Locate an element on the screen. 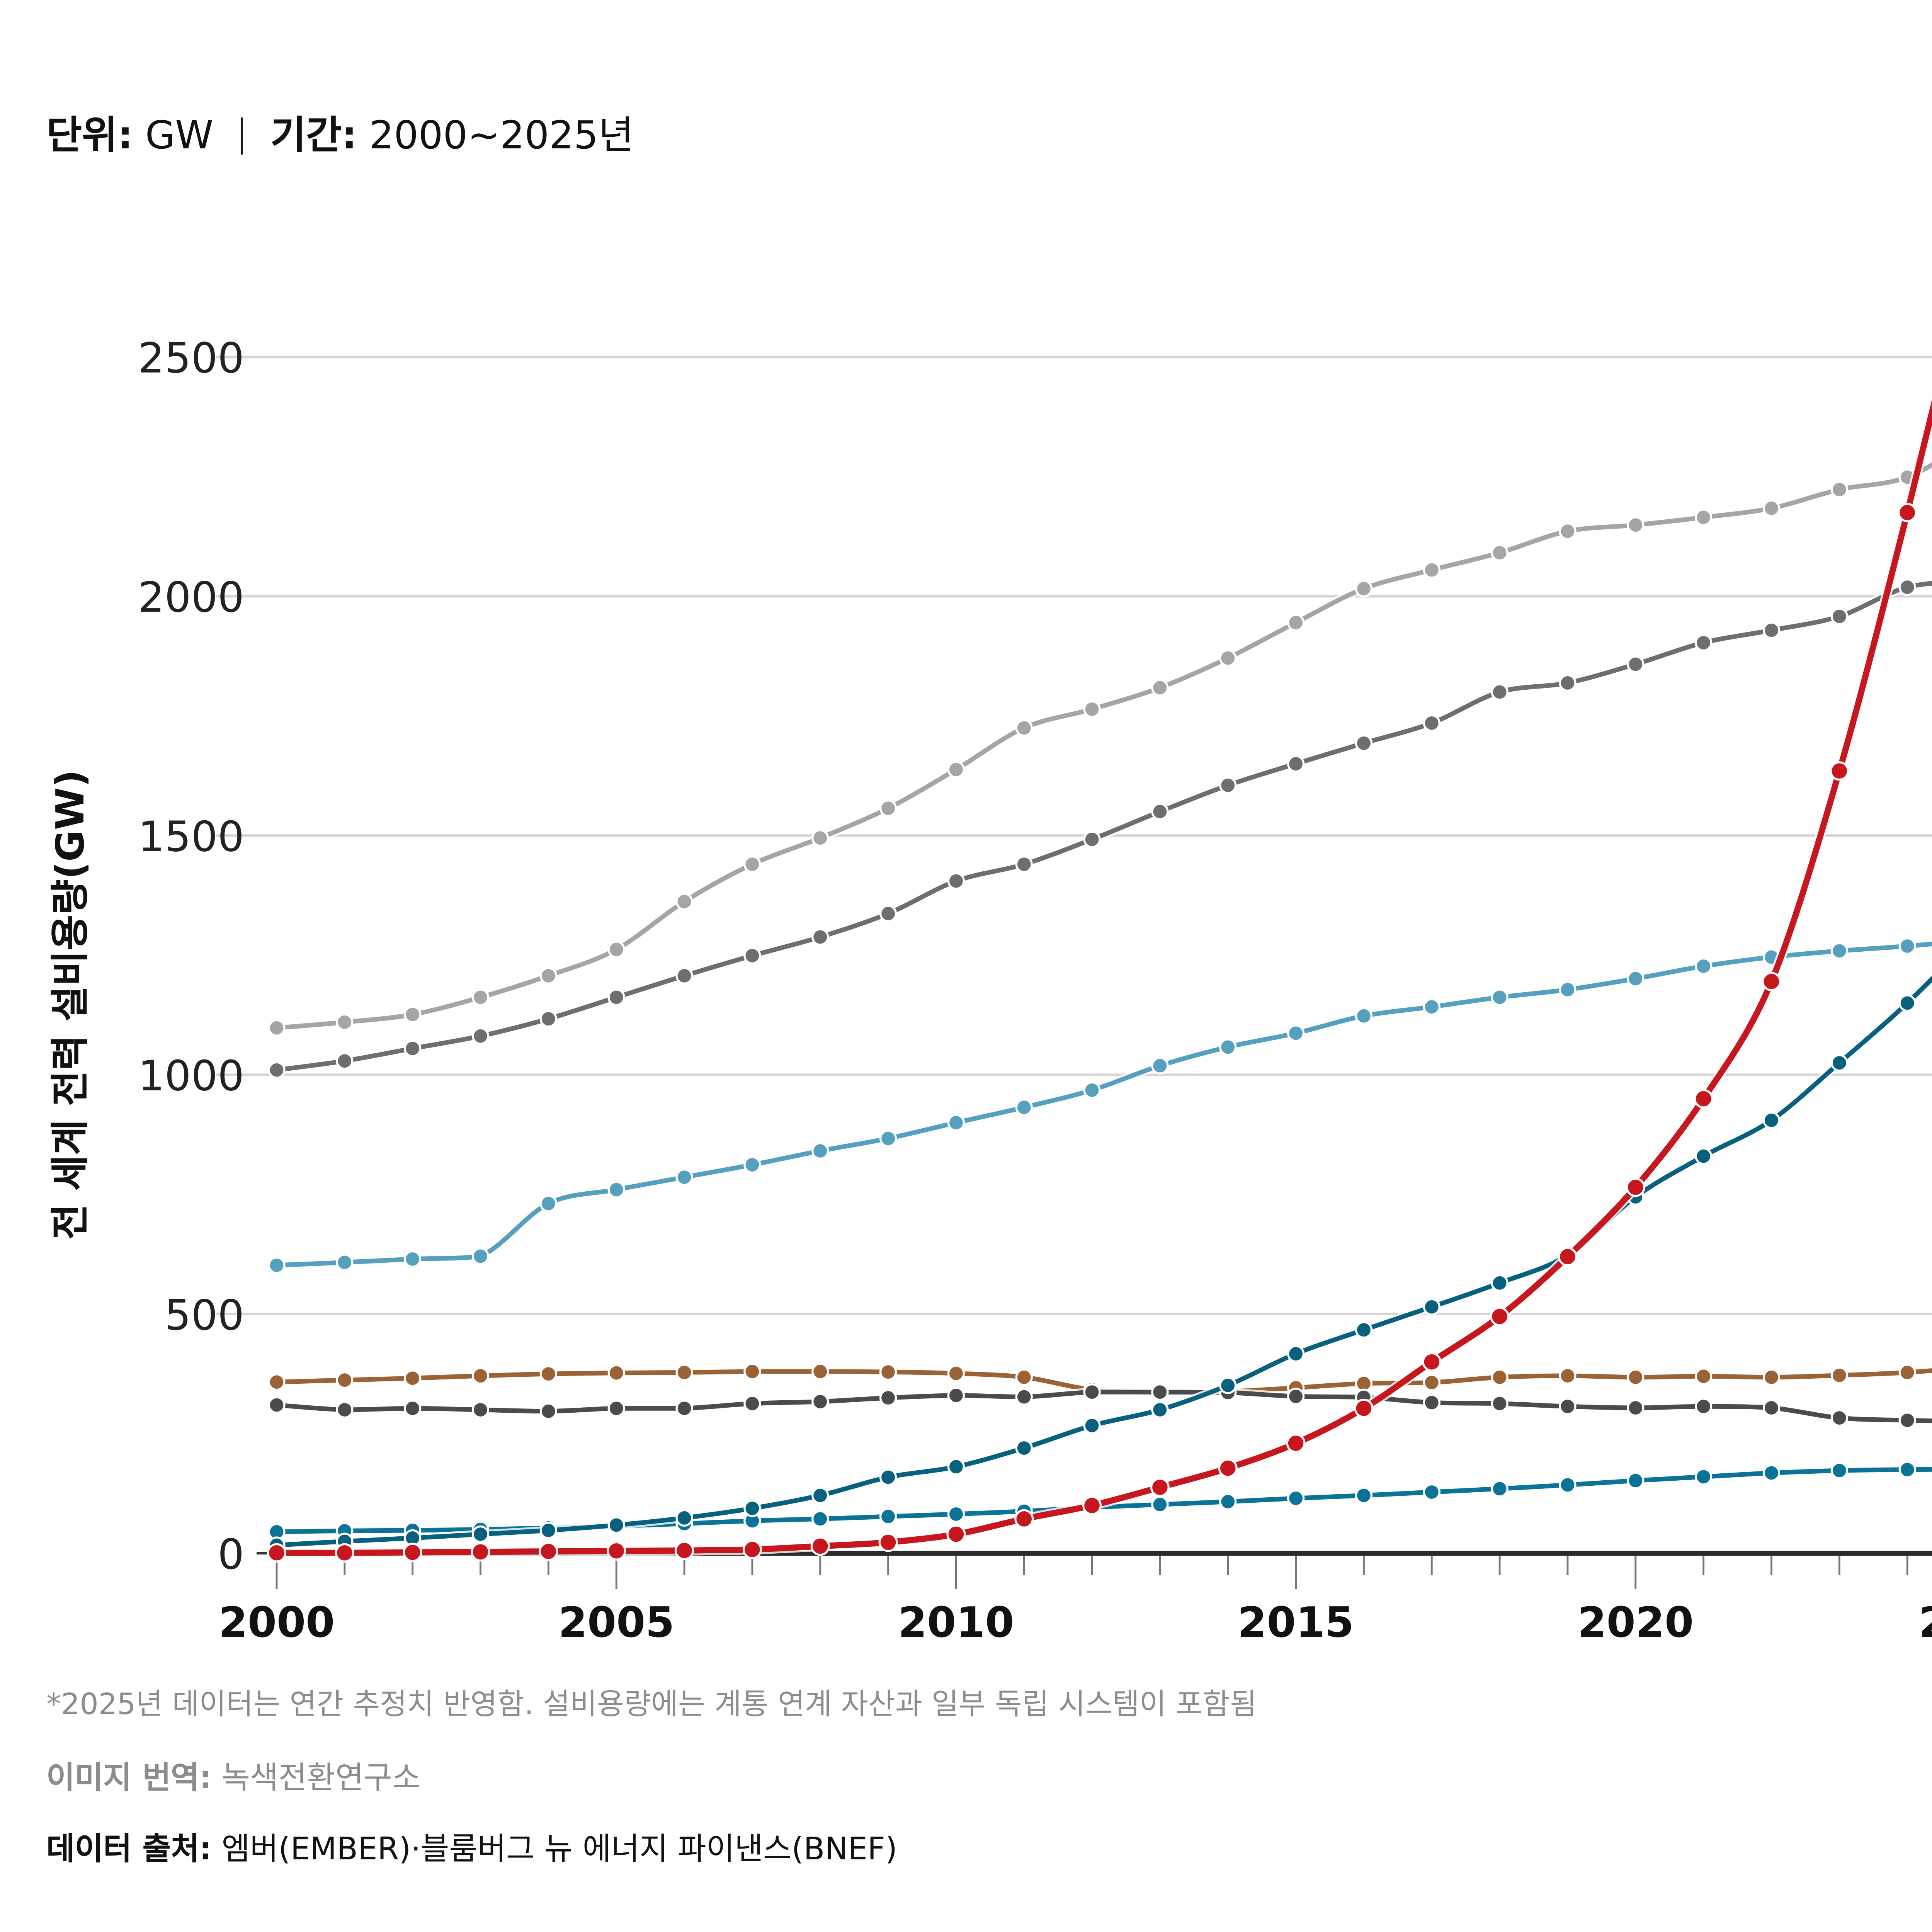  unit-value: GW is located at coordinates (179, 136).